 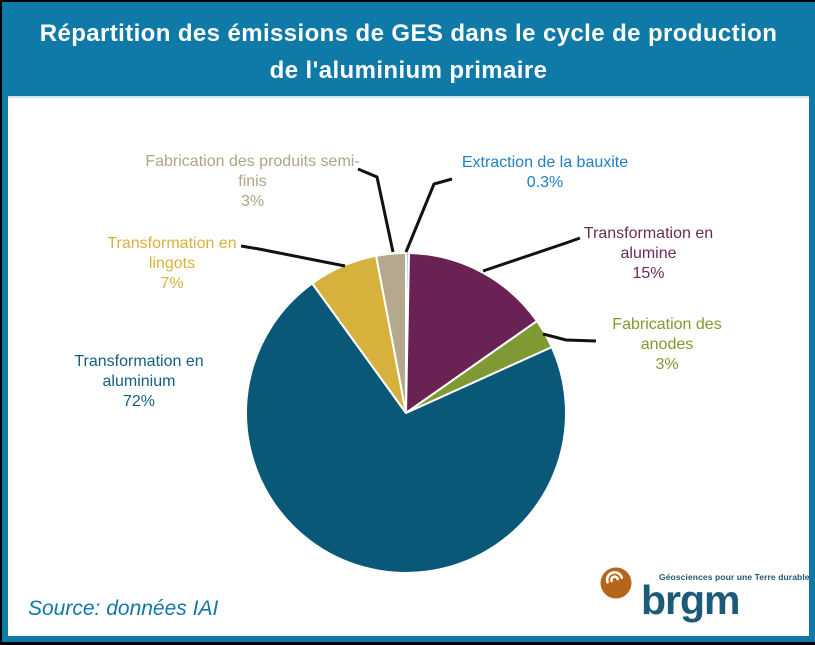 What do you see at coordinates (690, 600) in the screenshot?
I see `brgm-wordmark: brgm` at bounding box center [690, 600].